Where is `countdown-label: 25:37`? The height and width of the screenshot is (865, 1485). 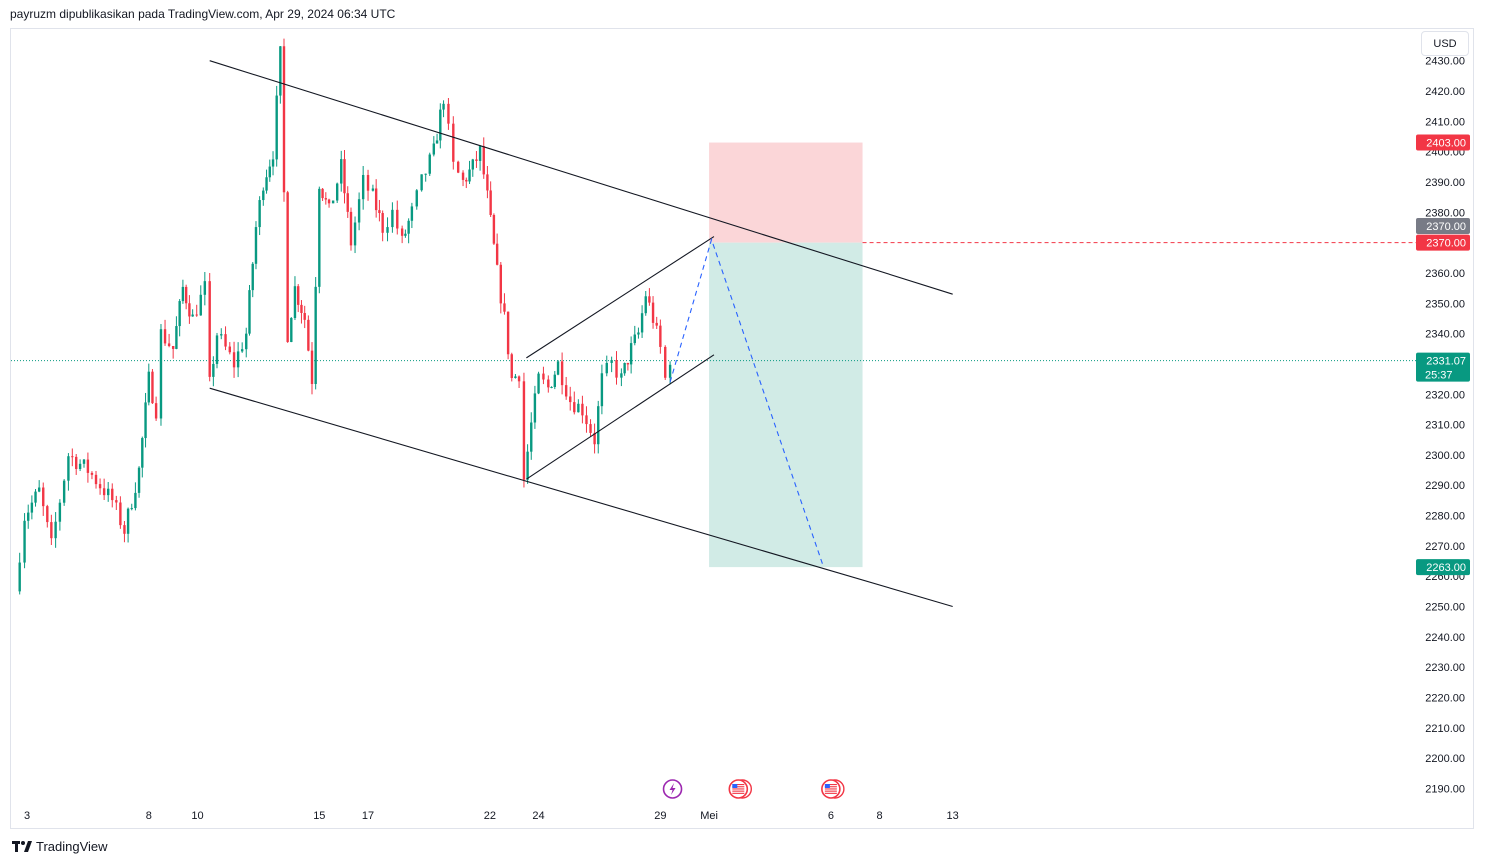 countdown-label: 25:37 is located at coordinates (1439, 376).